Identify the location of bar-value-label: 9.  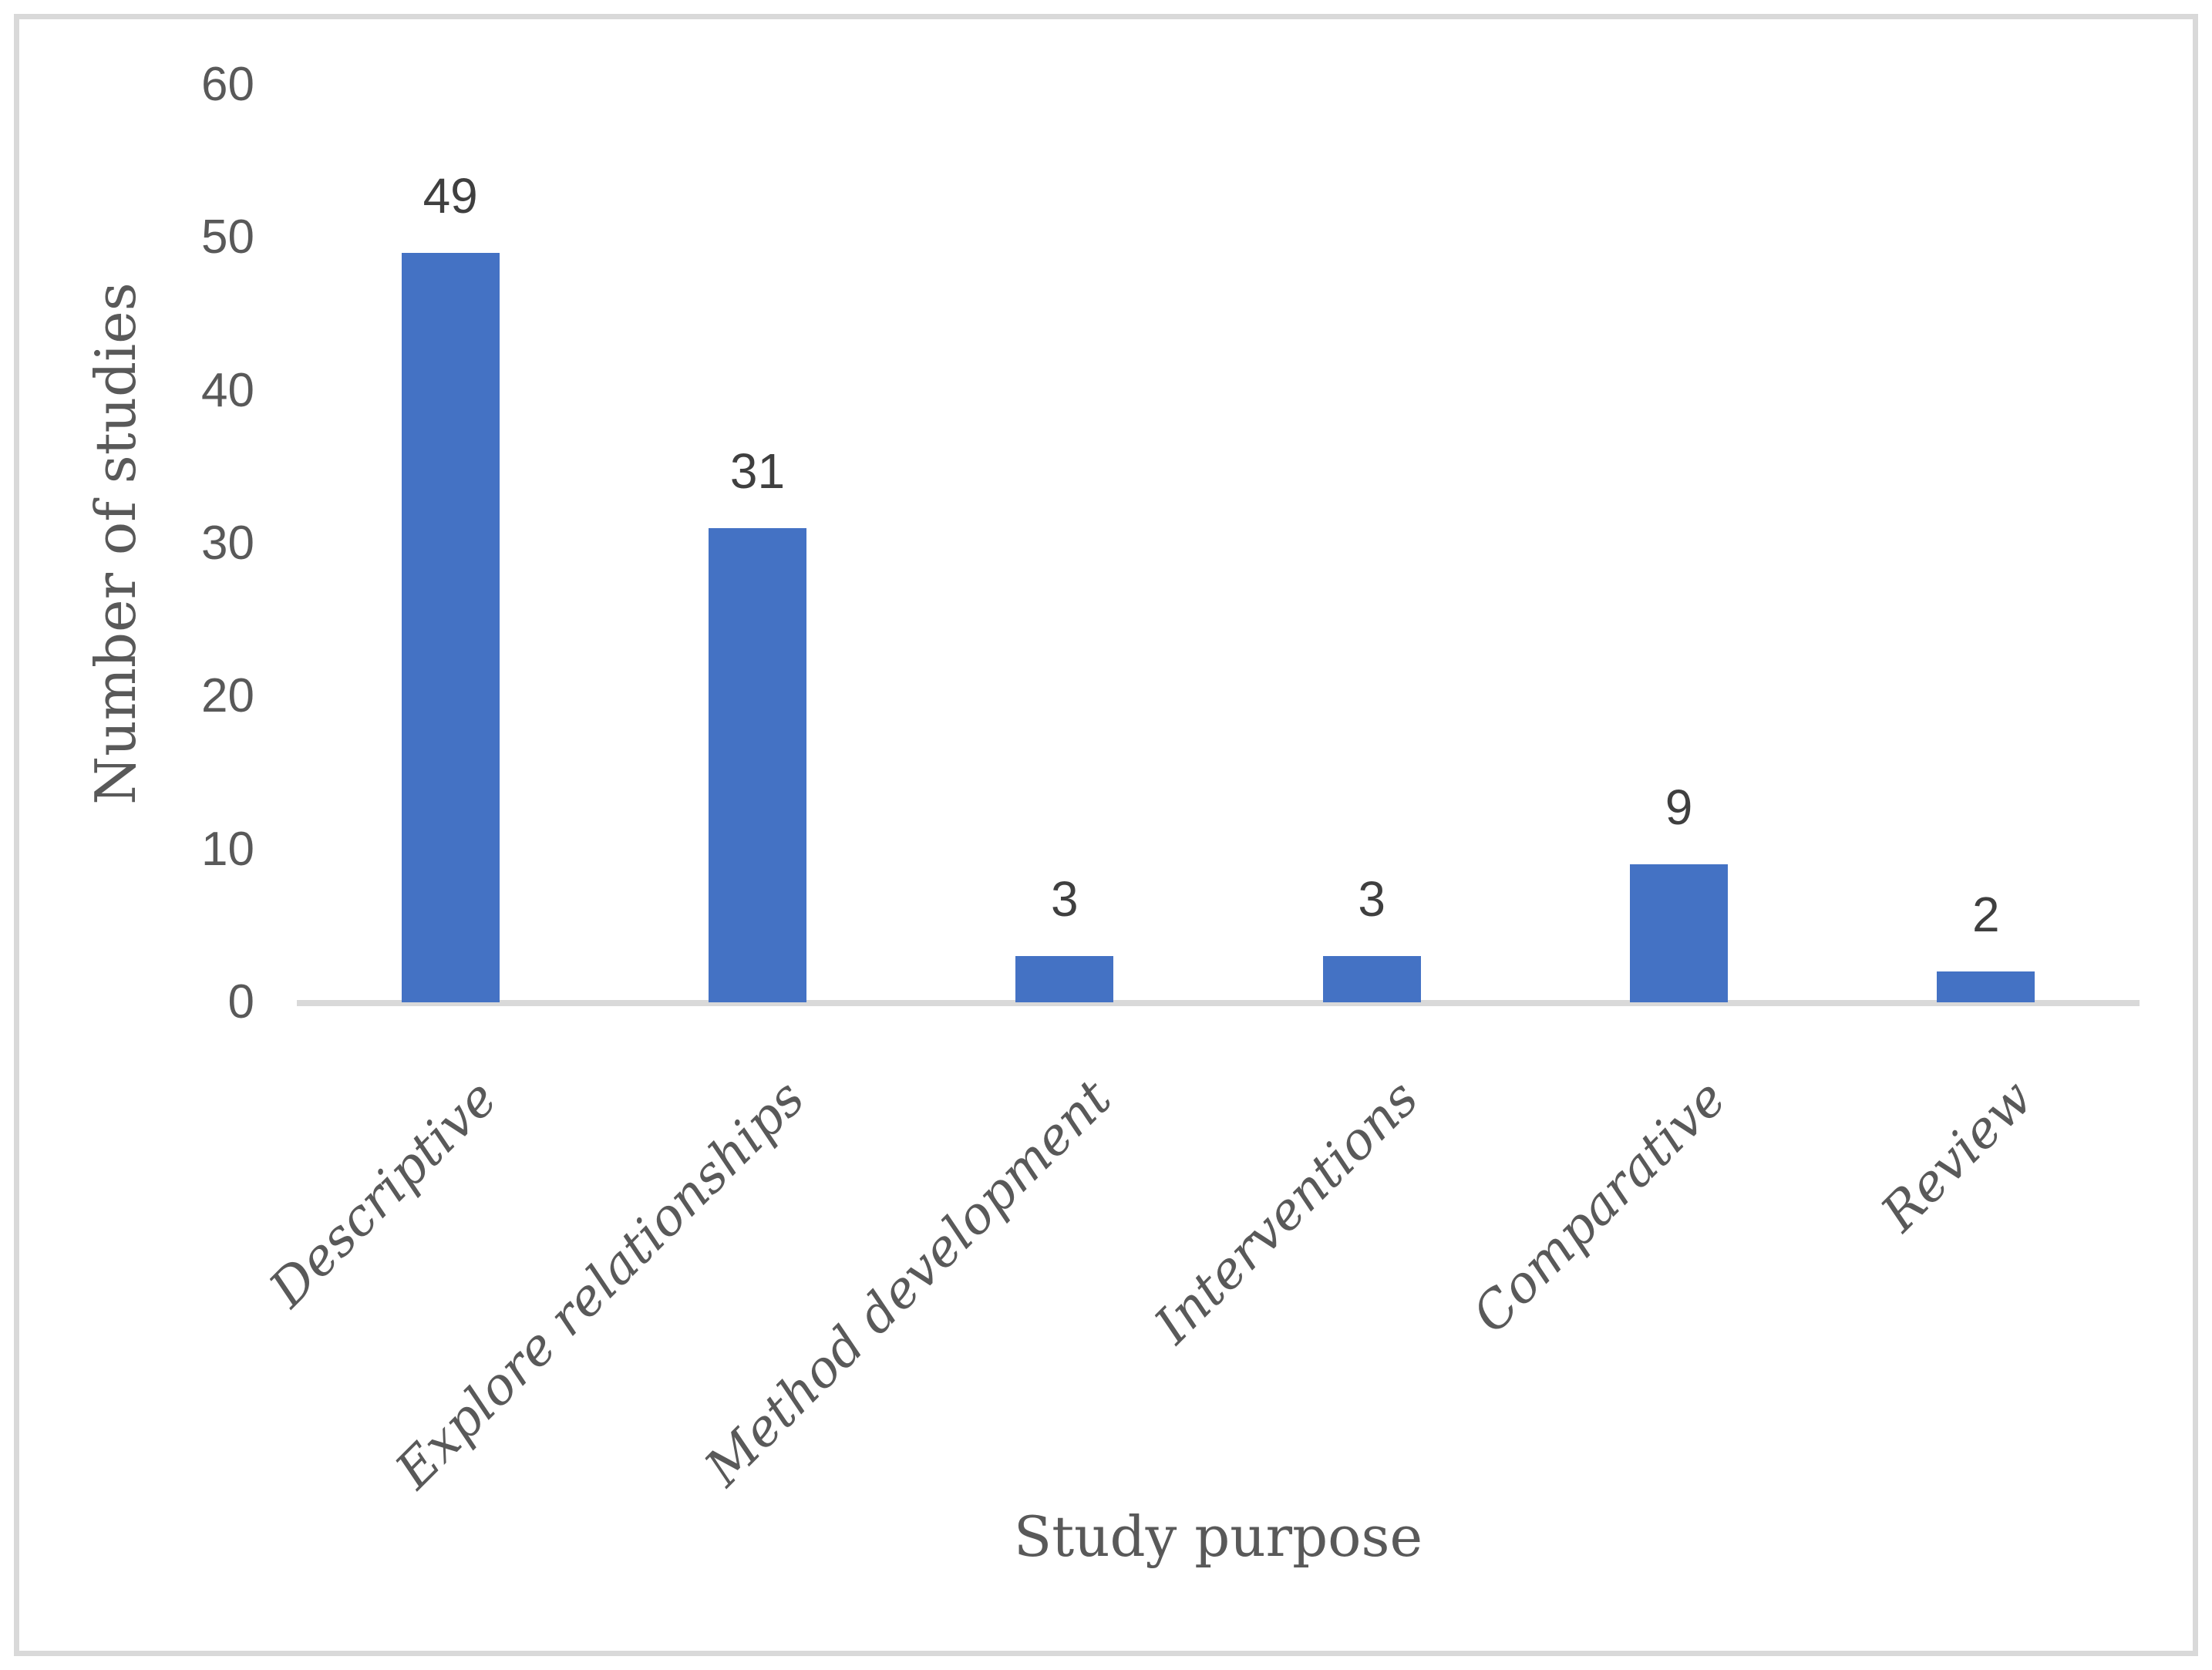
(1679, 807).